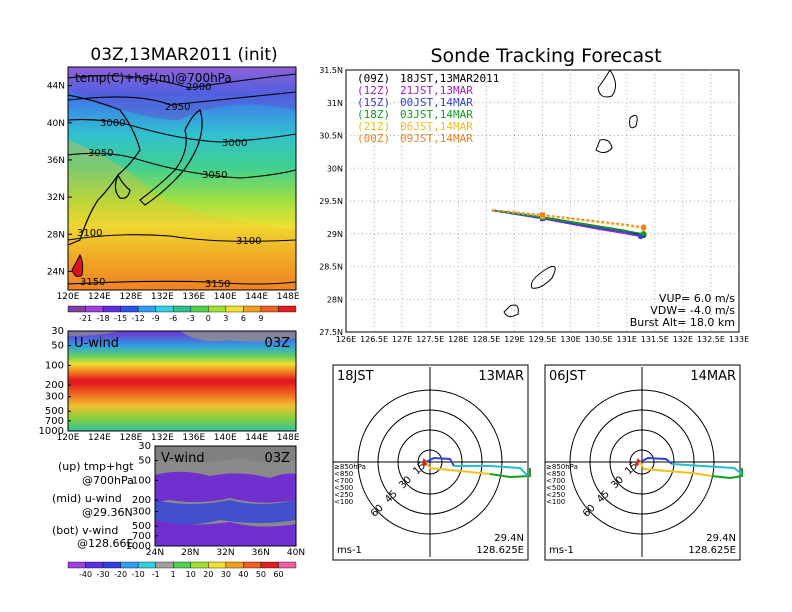 Image resolution: width=792 pixels, height=612 pixels. I want to click on note-mid: (mid) u-wind, so click(87, 498).